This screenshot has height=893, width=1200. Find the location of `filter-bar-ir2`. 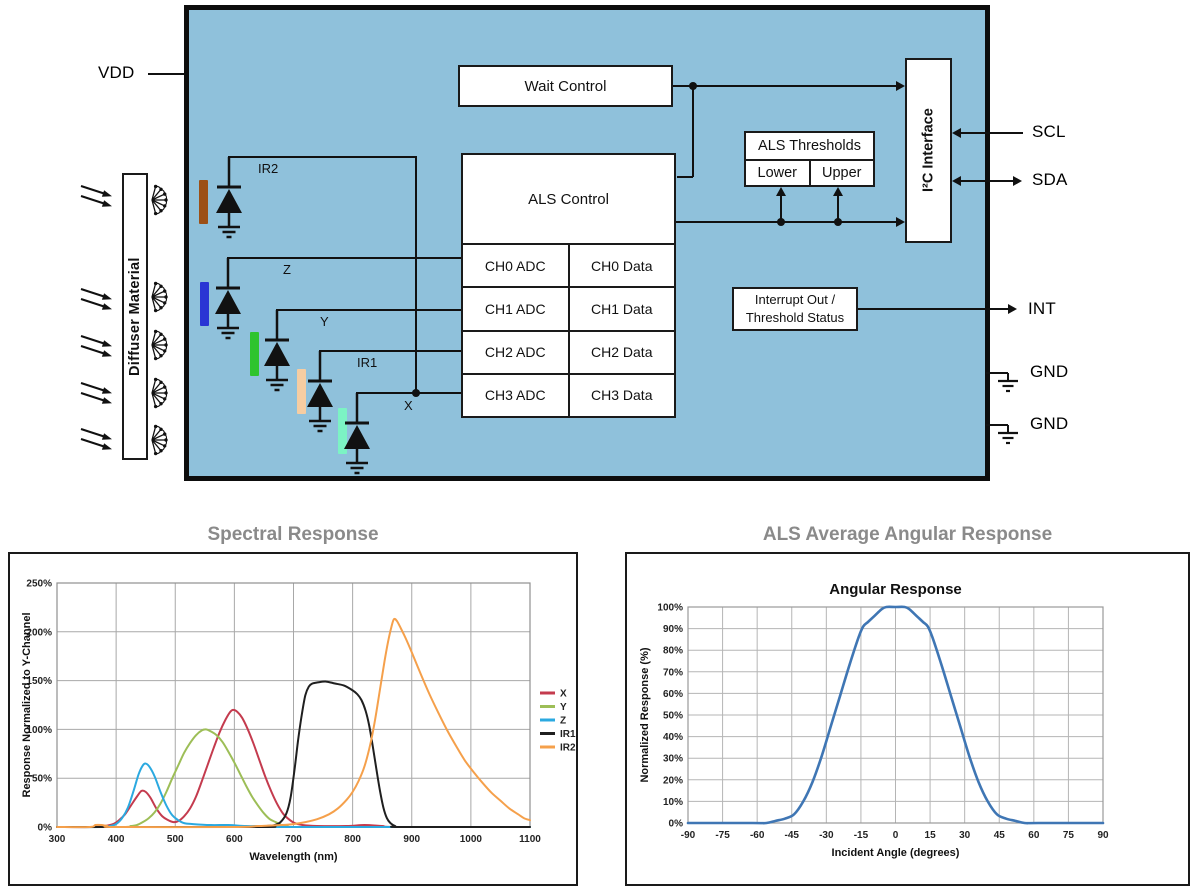

filter-bar-ir2 is located at coordinates (203, 202).